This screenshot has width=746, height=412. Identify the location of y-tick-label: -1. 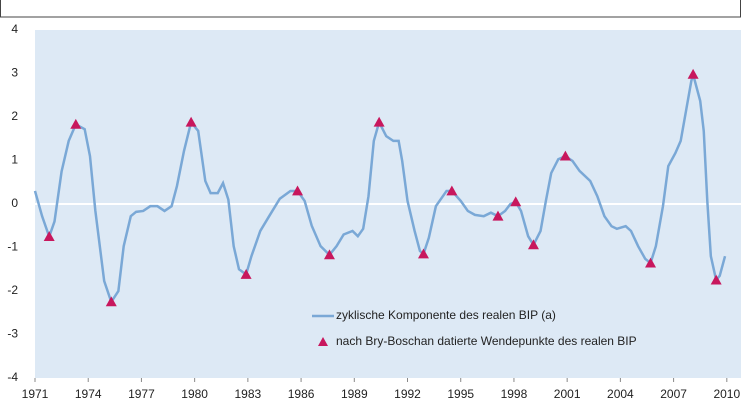
(12, 247).